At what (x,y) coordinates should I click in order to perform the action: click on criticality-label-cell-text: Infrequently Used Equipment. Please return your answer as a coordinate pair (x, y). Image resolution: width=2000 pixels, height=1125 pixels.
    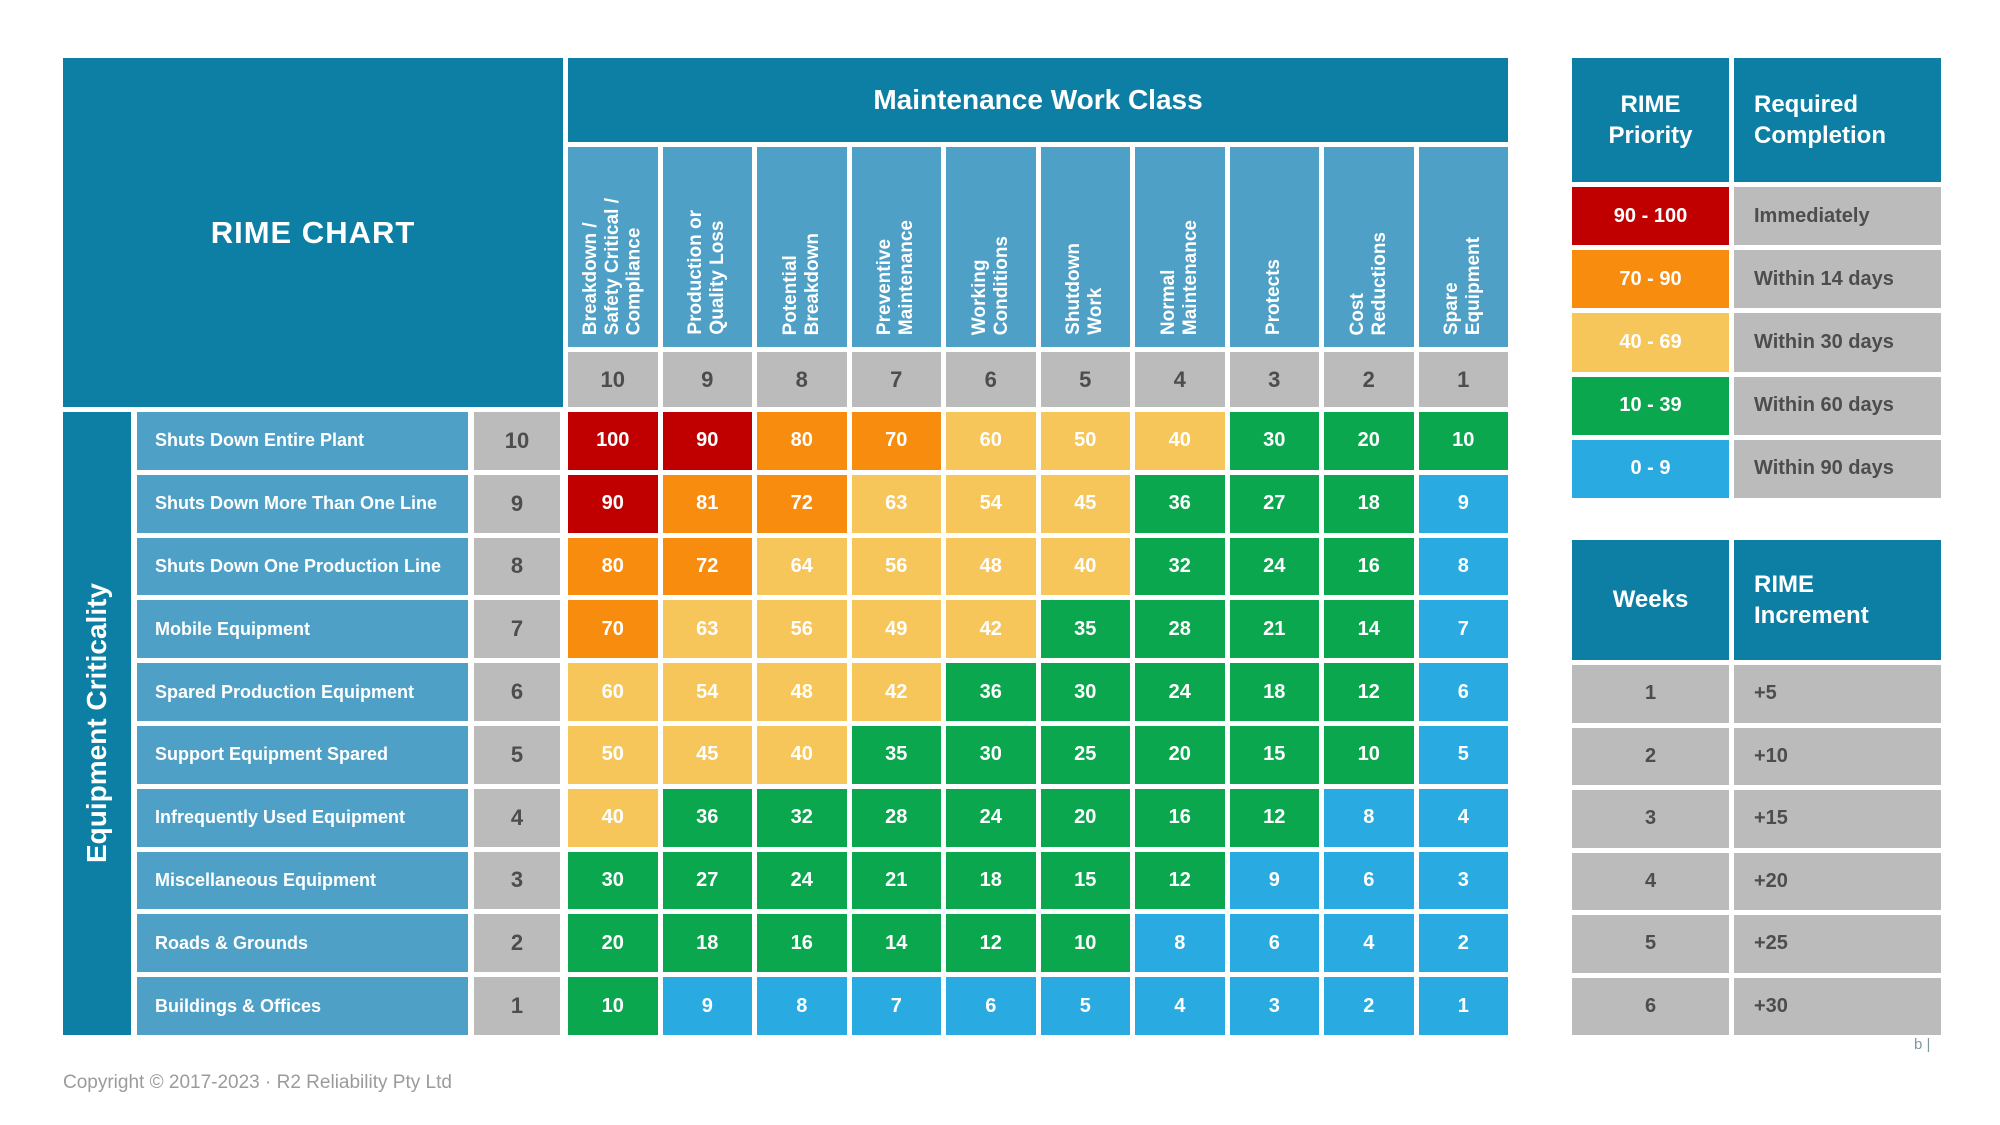
    Looking at the image, I should click on (280, 817).